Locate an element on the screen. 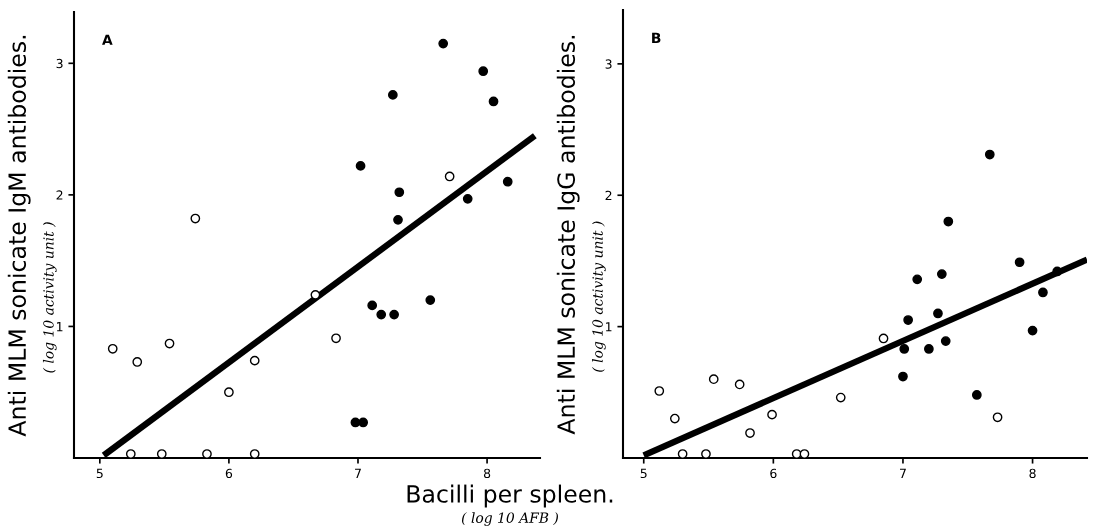 This screenshot has height=529, width=1095. y-axis-title: Anti MLM sonicate IgG antibodies. is located at coordinates (568, 235).